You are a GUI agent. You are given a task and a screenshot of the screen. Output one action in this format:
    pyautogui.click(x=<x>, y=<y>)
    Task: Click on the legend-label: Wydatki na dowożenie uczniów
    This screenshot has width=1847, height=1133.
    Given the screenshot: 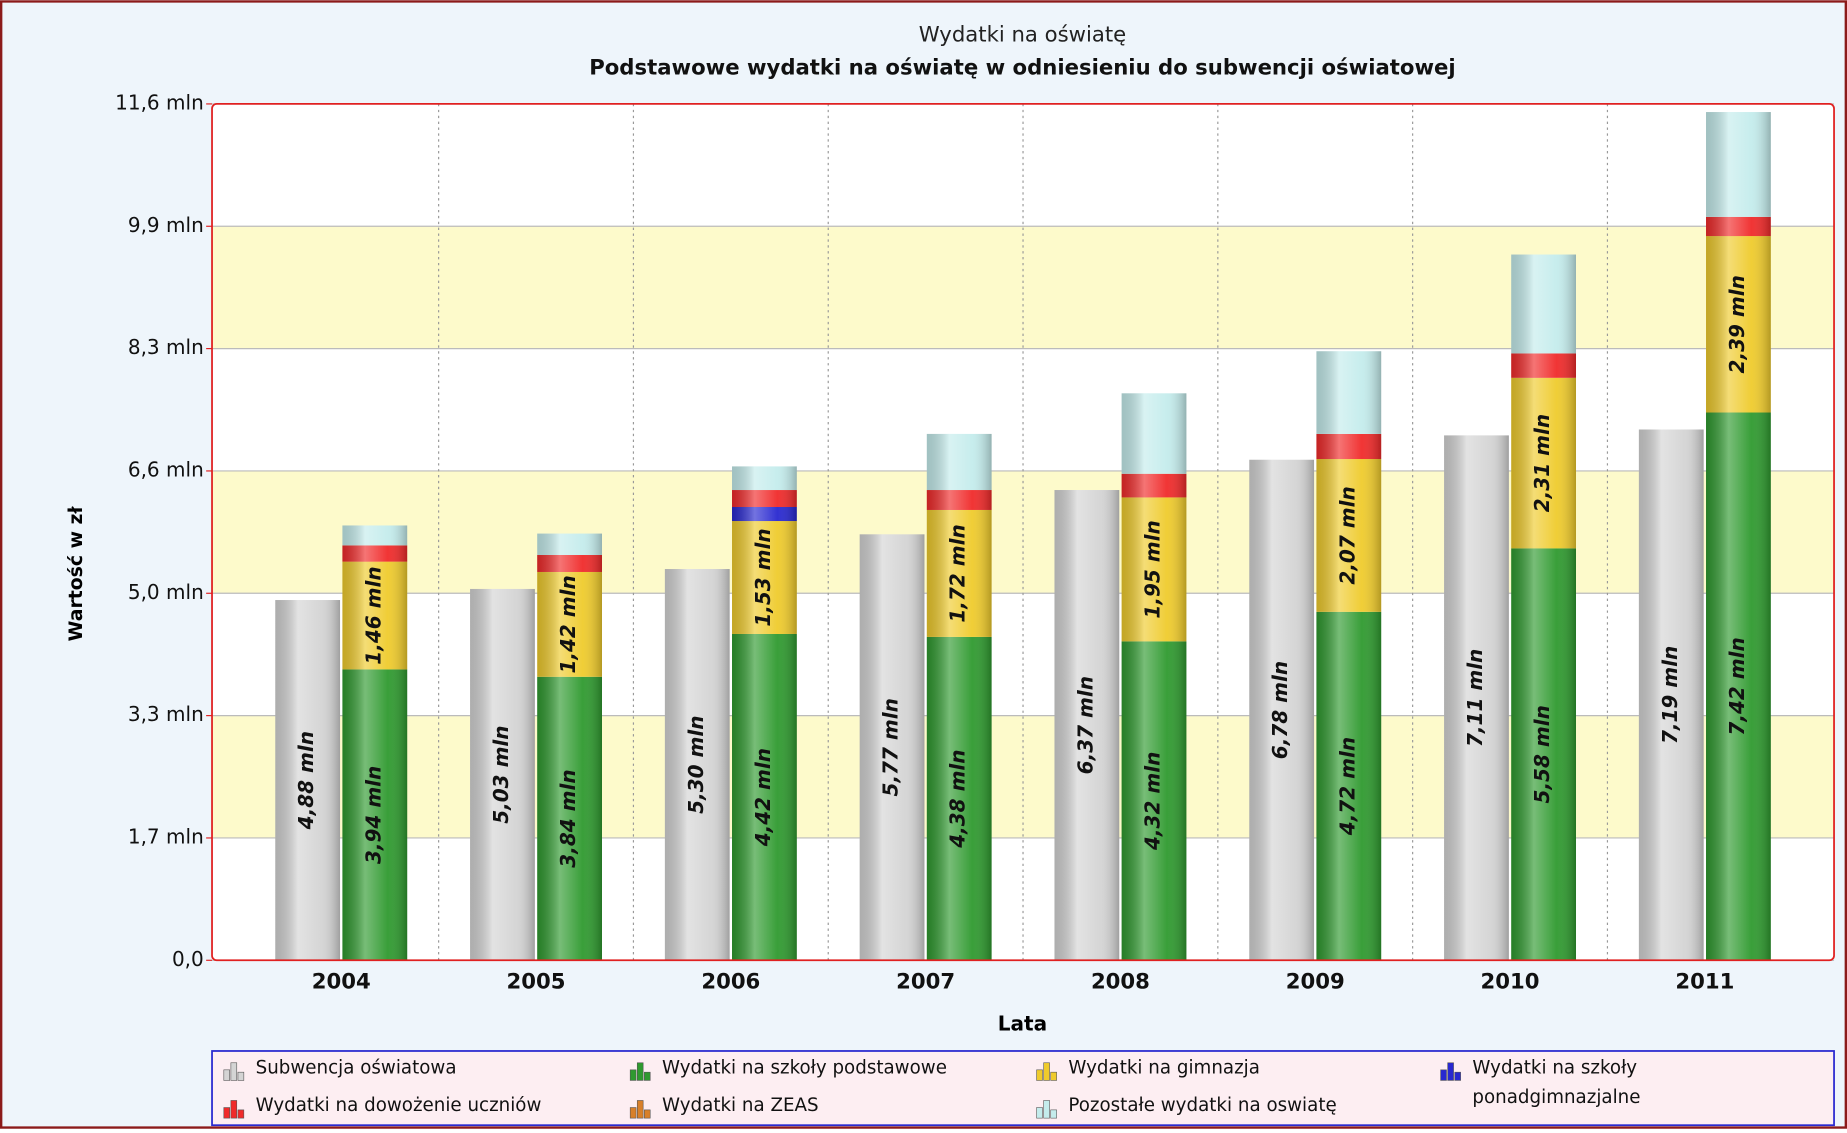 What is the action you would take?
    pyautogui.click(x=398, y=1105)
    